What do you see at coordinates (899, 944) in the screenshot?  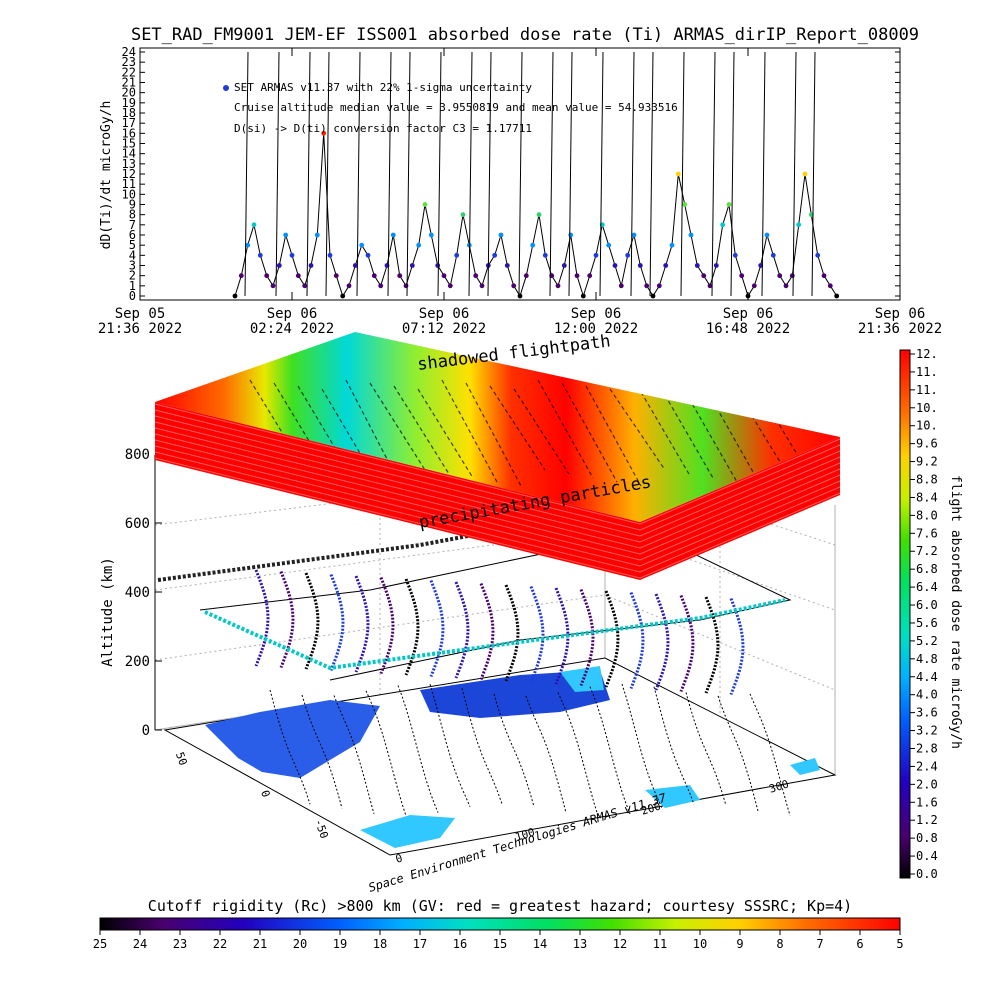 I see `cutoff-tick-label: 5` at bounding box center [899, 944].